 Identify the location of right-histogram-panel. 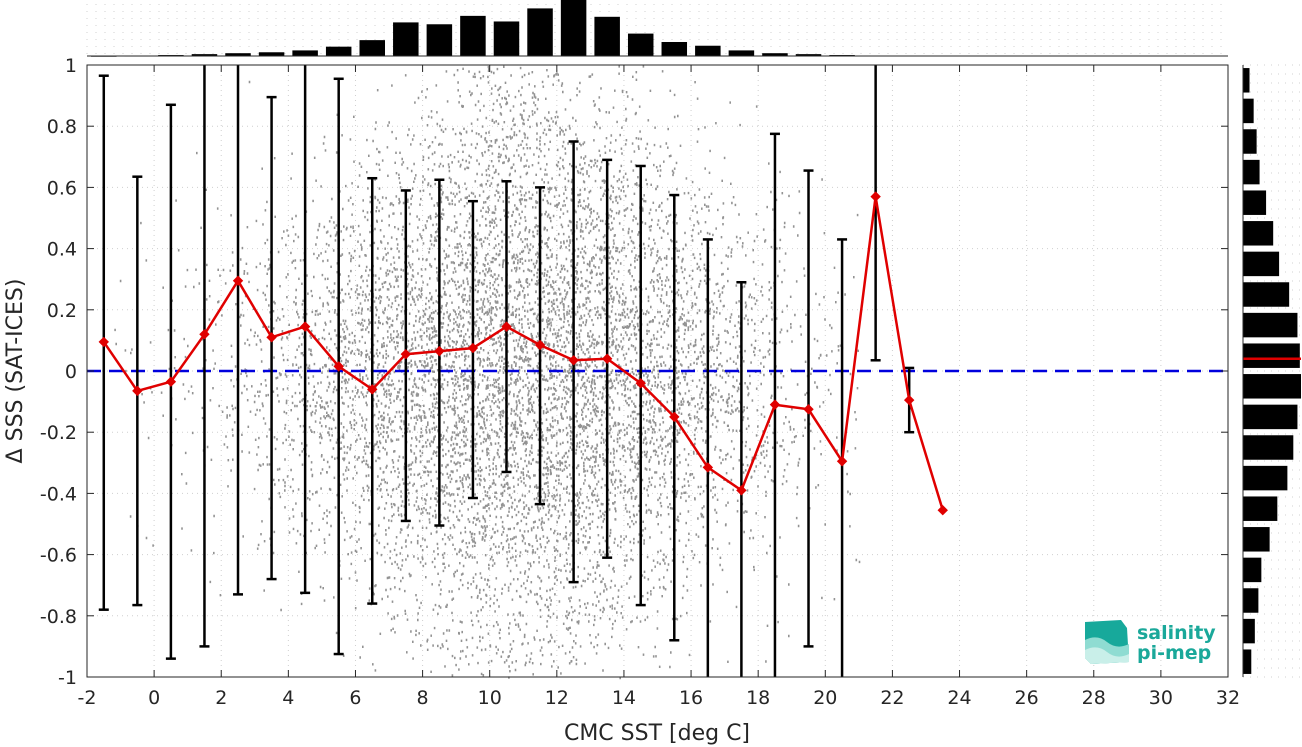
(1271, 371).